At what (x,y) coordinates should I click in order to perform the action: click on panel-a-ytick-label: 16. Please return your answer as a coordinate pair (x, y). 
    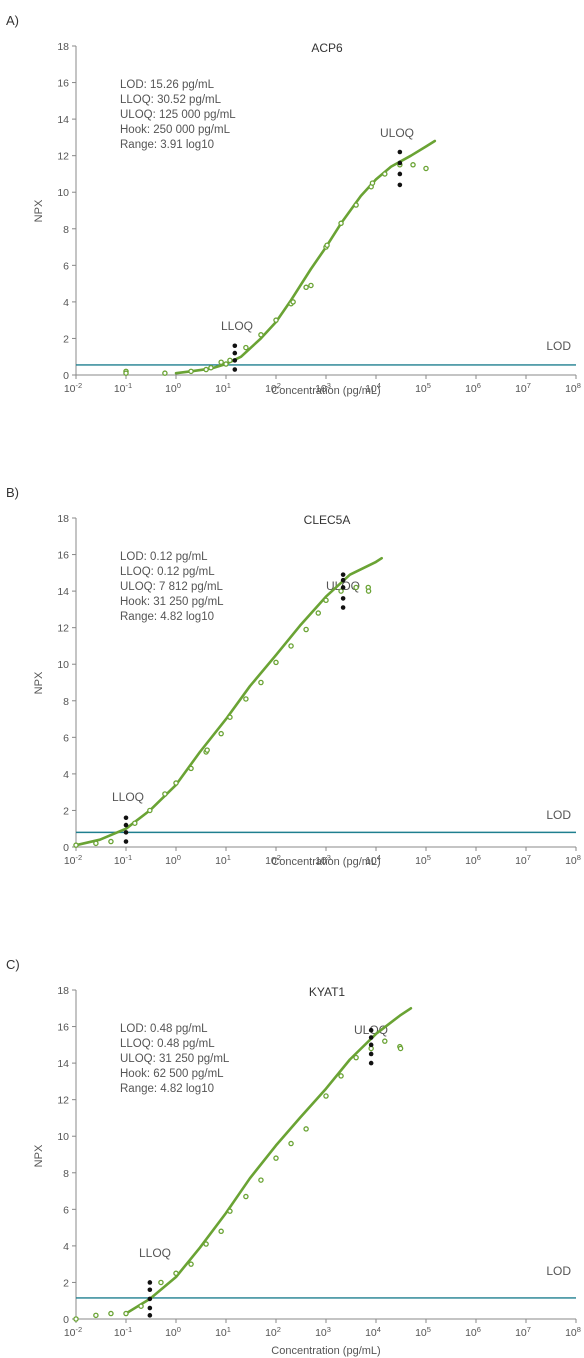
    Looking at the image, I should click on (63, 84).